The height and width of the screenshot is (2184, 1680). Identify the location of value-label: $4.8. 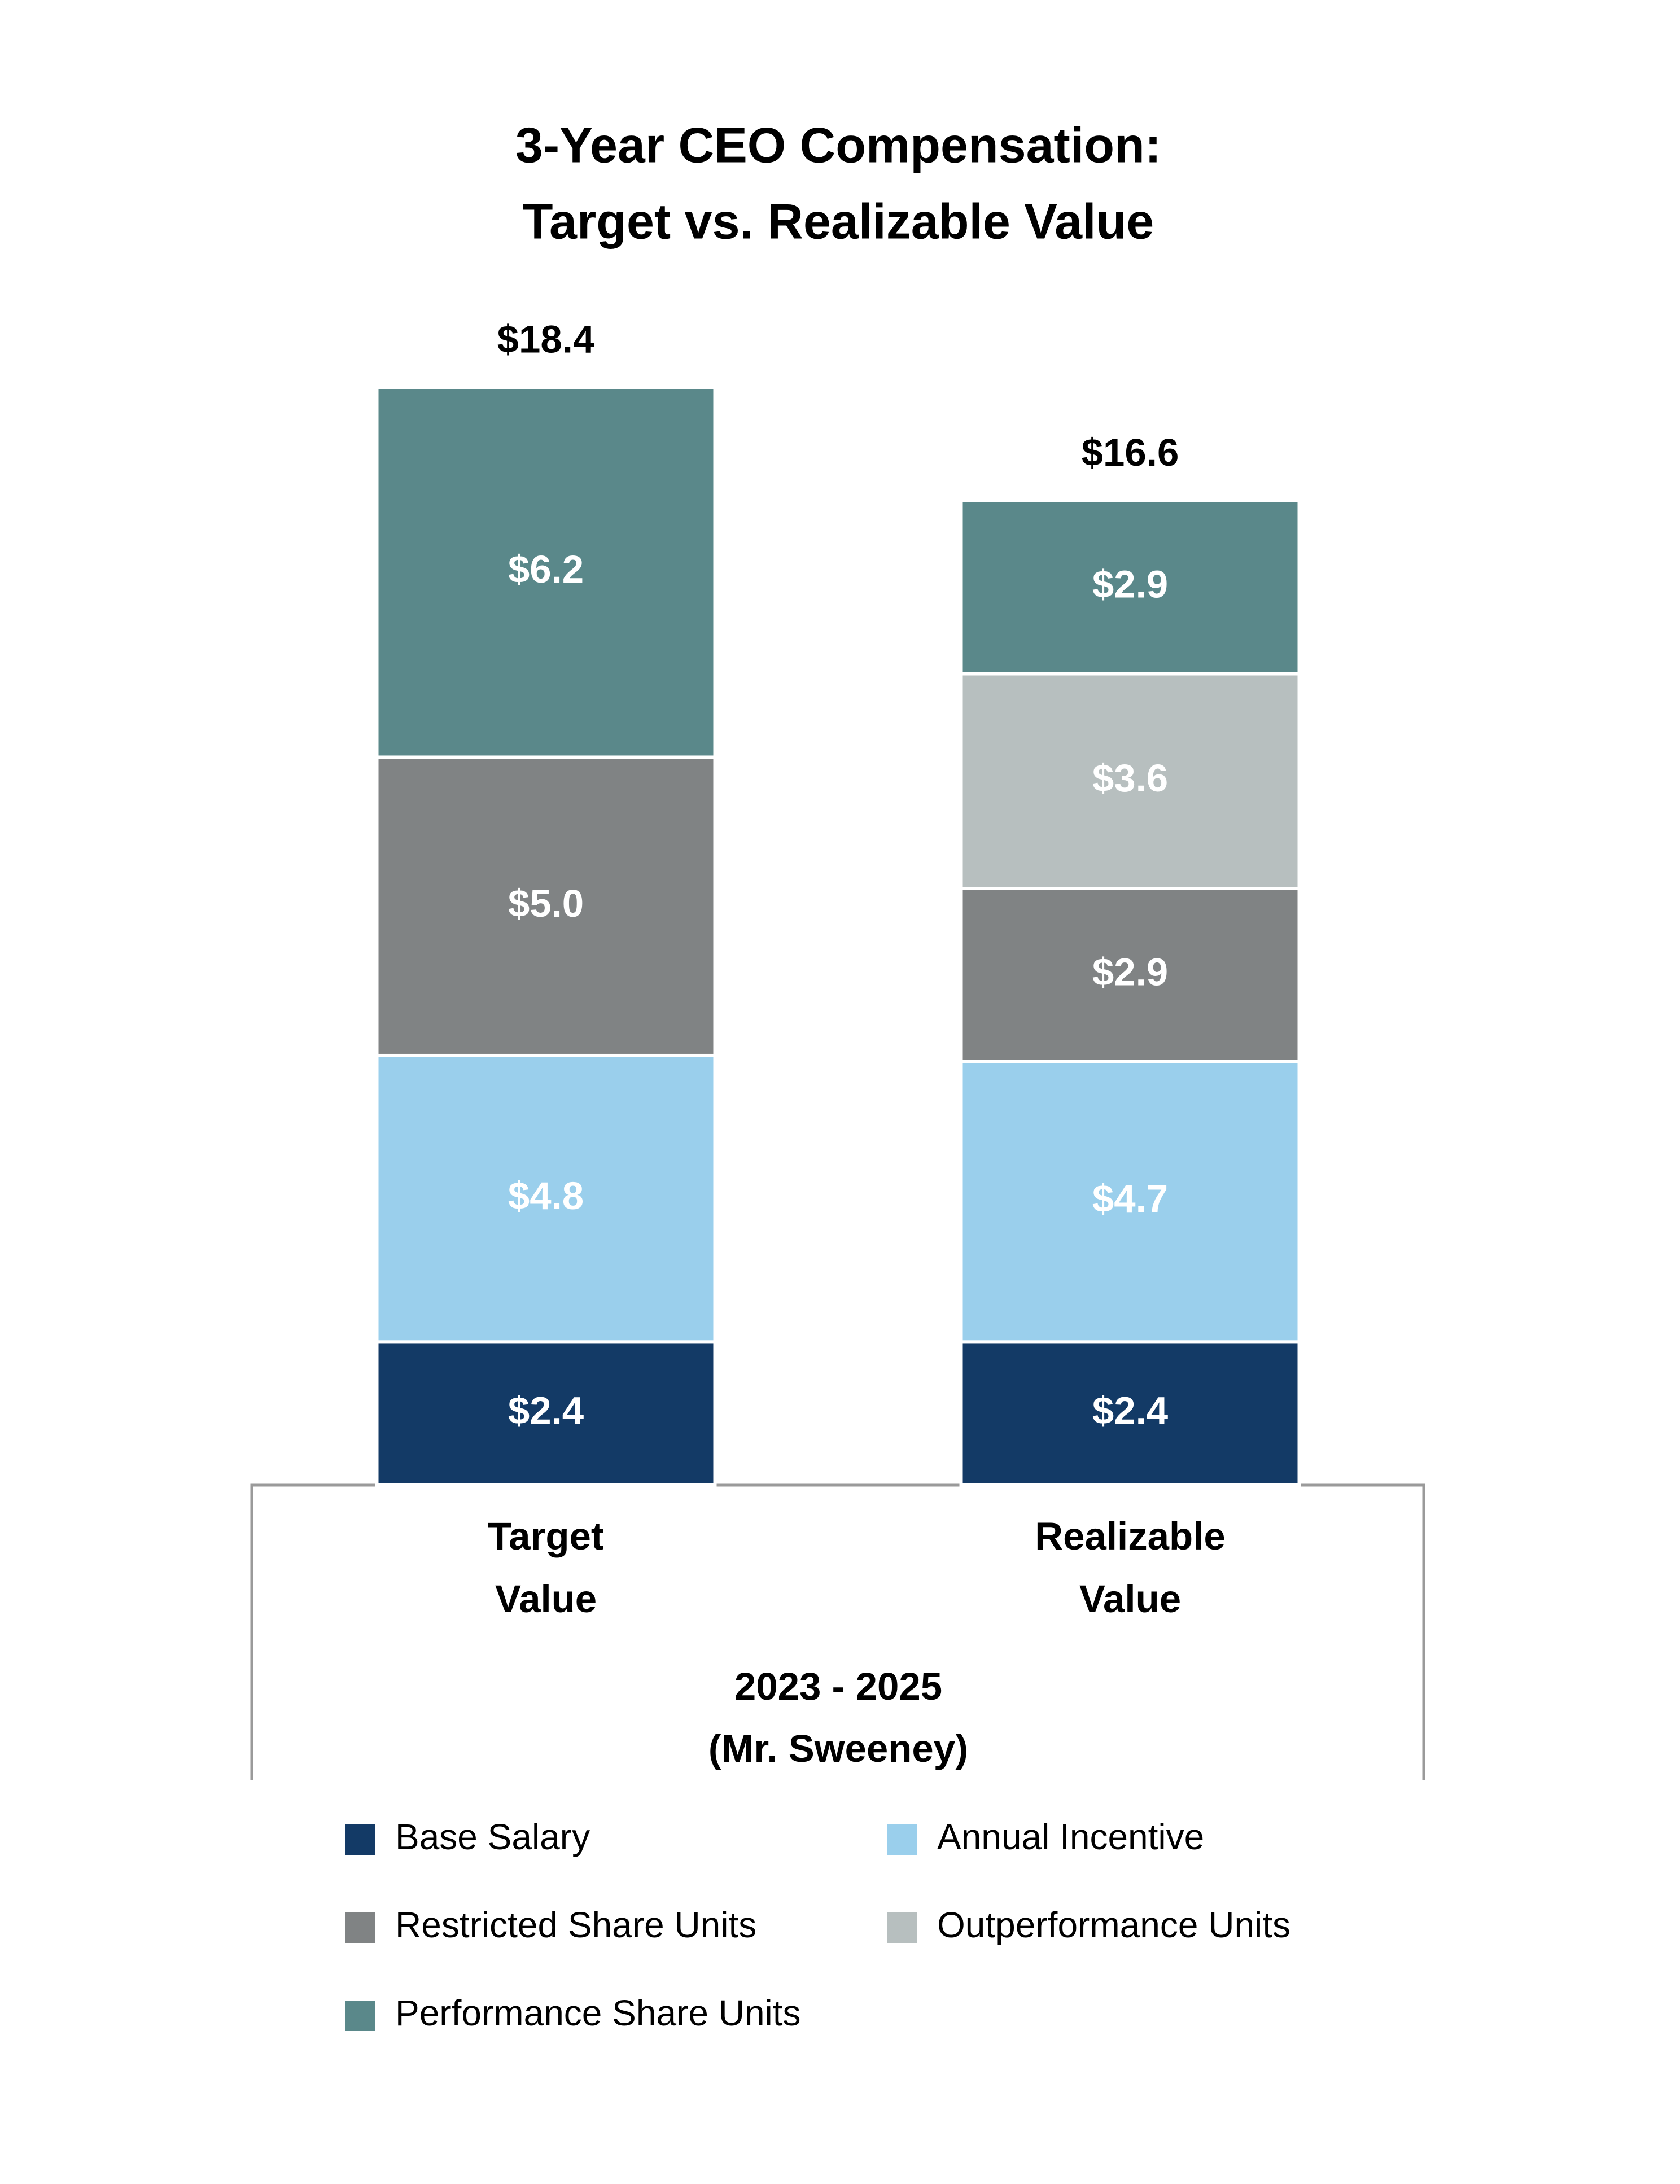
(546, 1196).